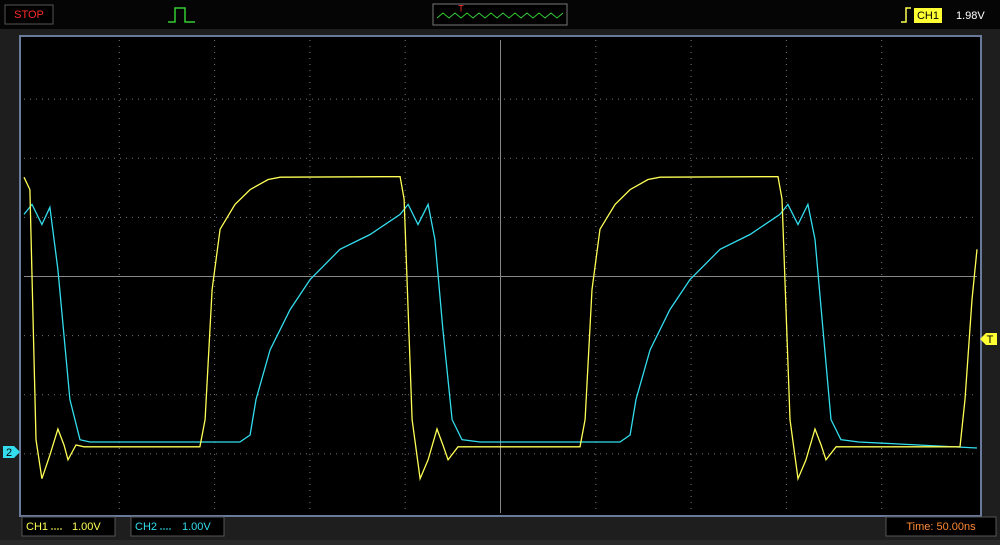 This screenshot has height=545, width=1000. I want to click on trigger-marker, so click(988, 339).